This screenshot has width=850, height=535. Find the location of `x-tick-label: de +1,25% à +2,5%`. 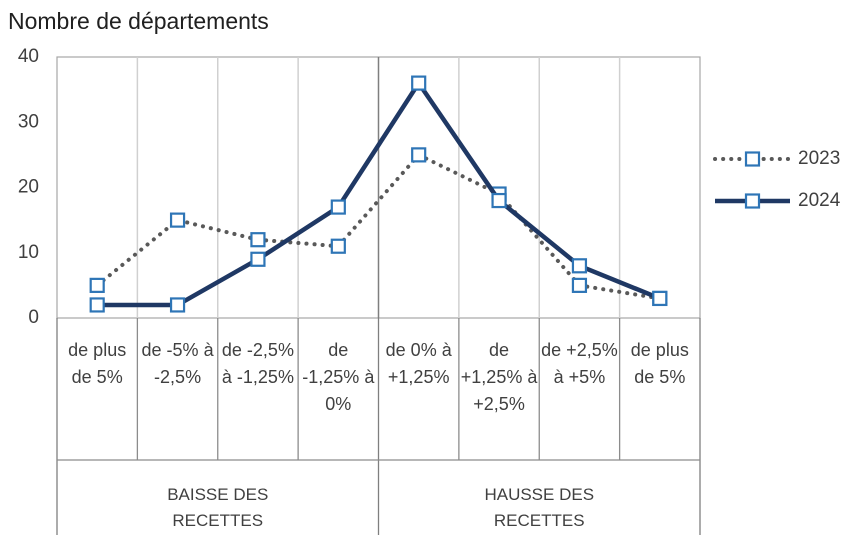

x-tick-label: de +1,25% à +2,5% is located at coordinates (499, 377).